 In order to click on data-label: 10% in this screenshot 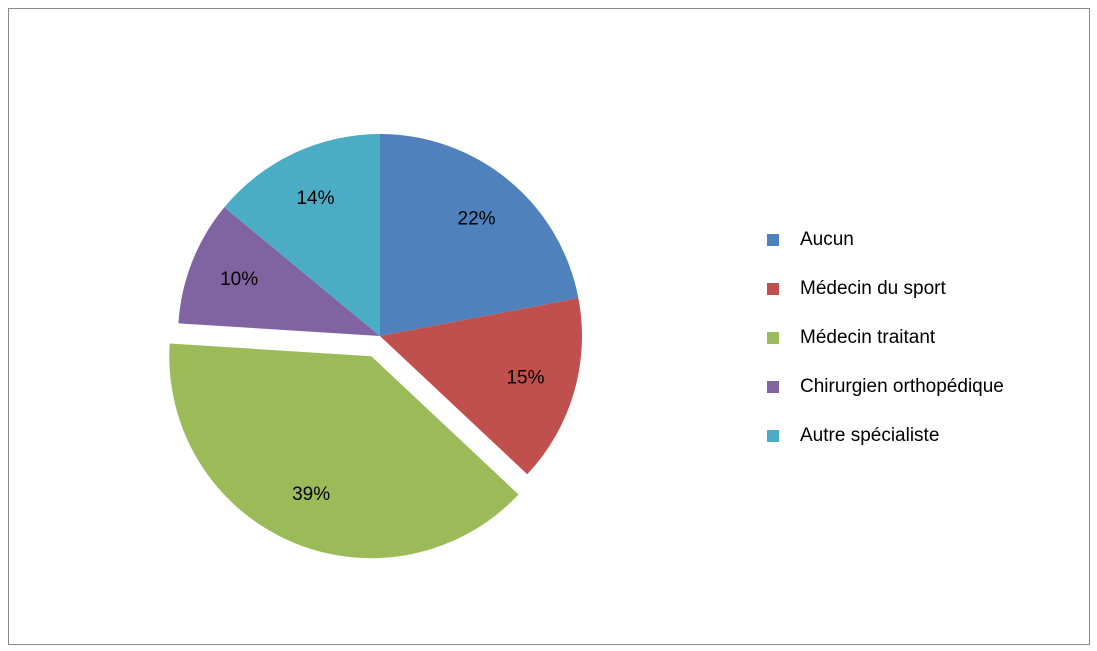, I will do `click(239, 279)`.